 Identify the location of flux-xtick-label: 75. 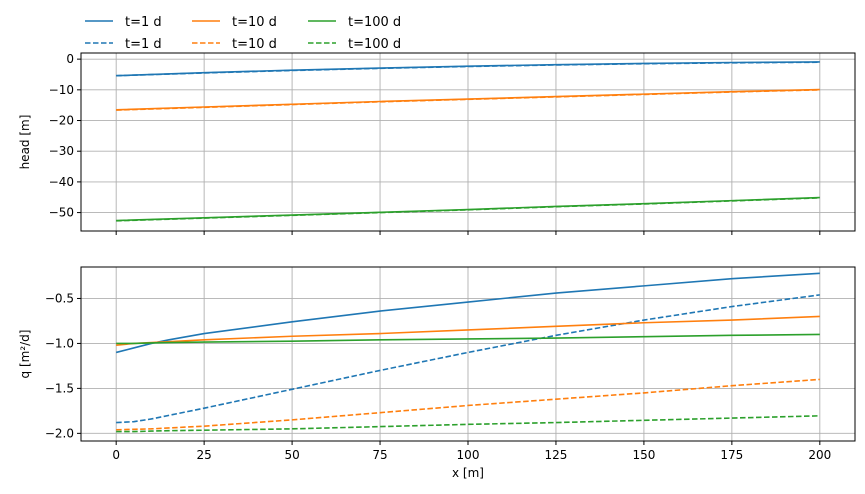
(379, 455).